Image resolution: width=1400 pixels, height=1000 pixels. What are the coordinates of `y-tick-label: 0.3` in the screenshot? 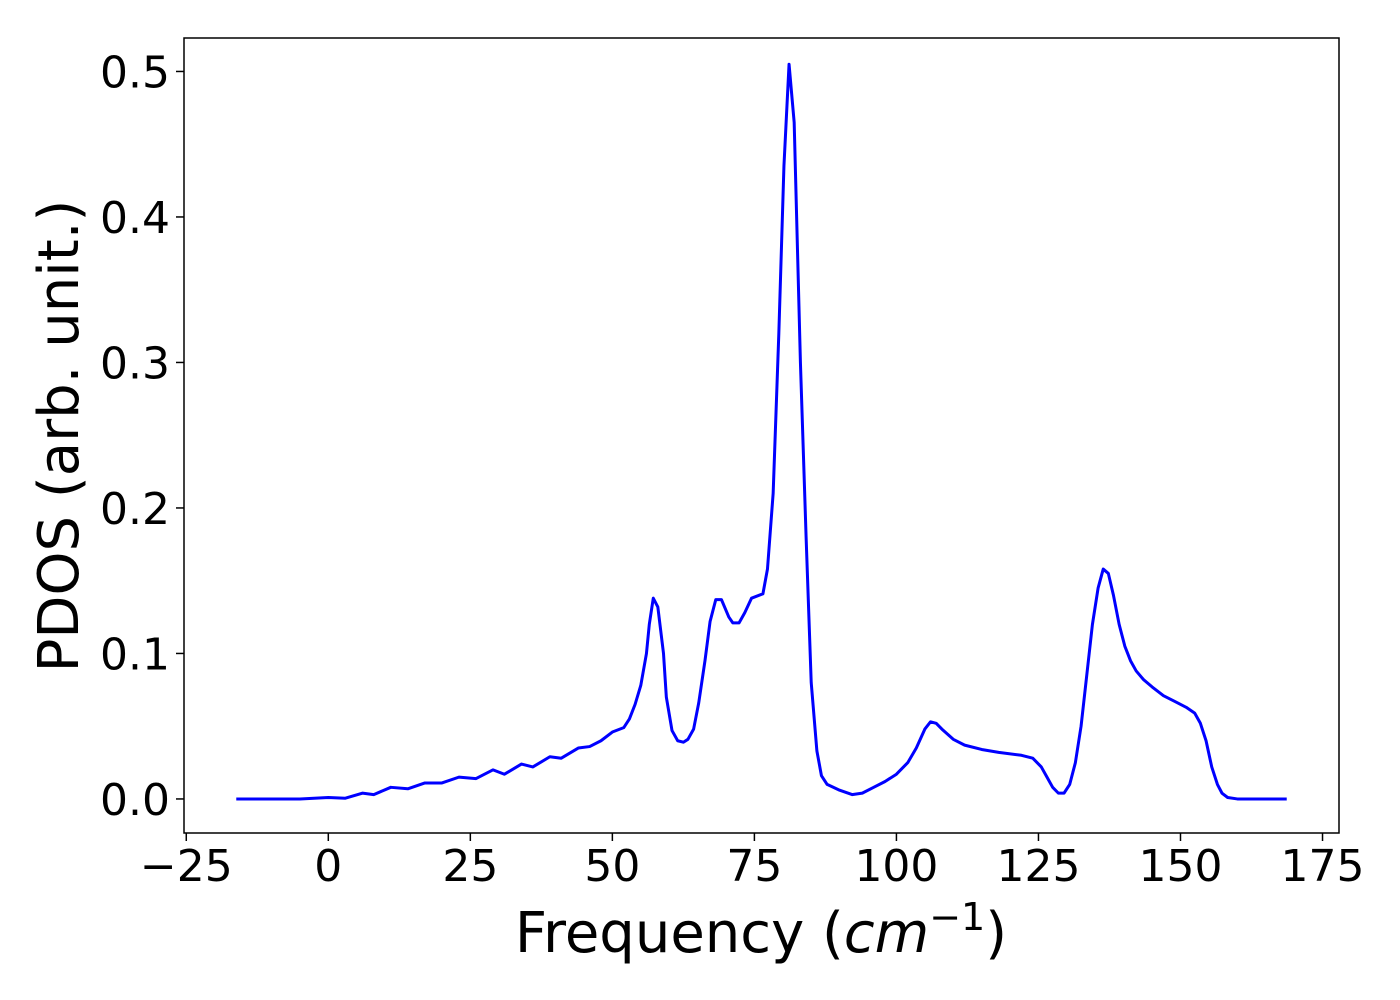 It's located at (135, 363).